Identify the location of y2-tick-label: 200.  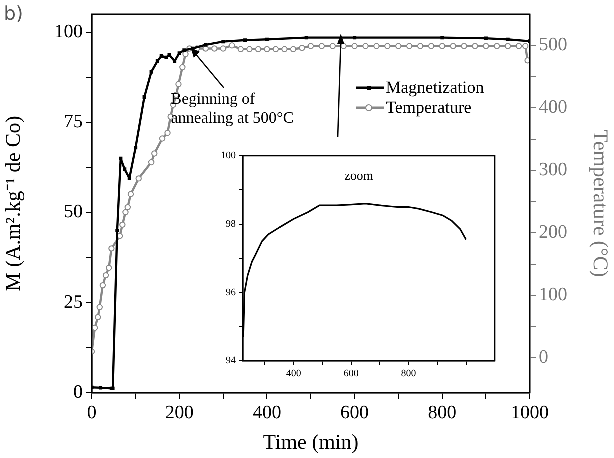
(553, 233).